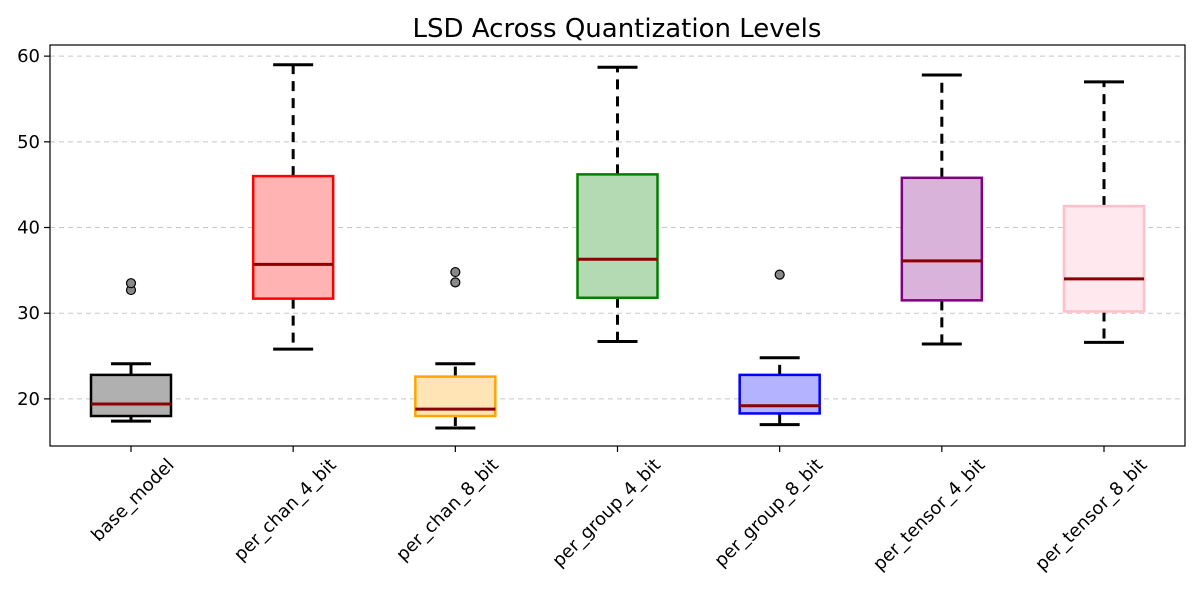  I want to click on y-tick-label: 30, so click(28, 313).